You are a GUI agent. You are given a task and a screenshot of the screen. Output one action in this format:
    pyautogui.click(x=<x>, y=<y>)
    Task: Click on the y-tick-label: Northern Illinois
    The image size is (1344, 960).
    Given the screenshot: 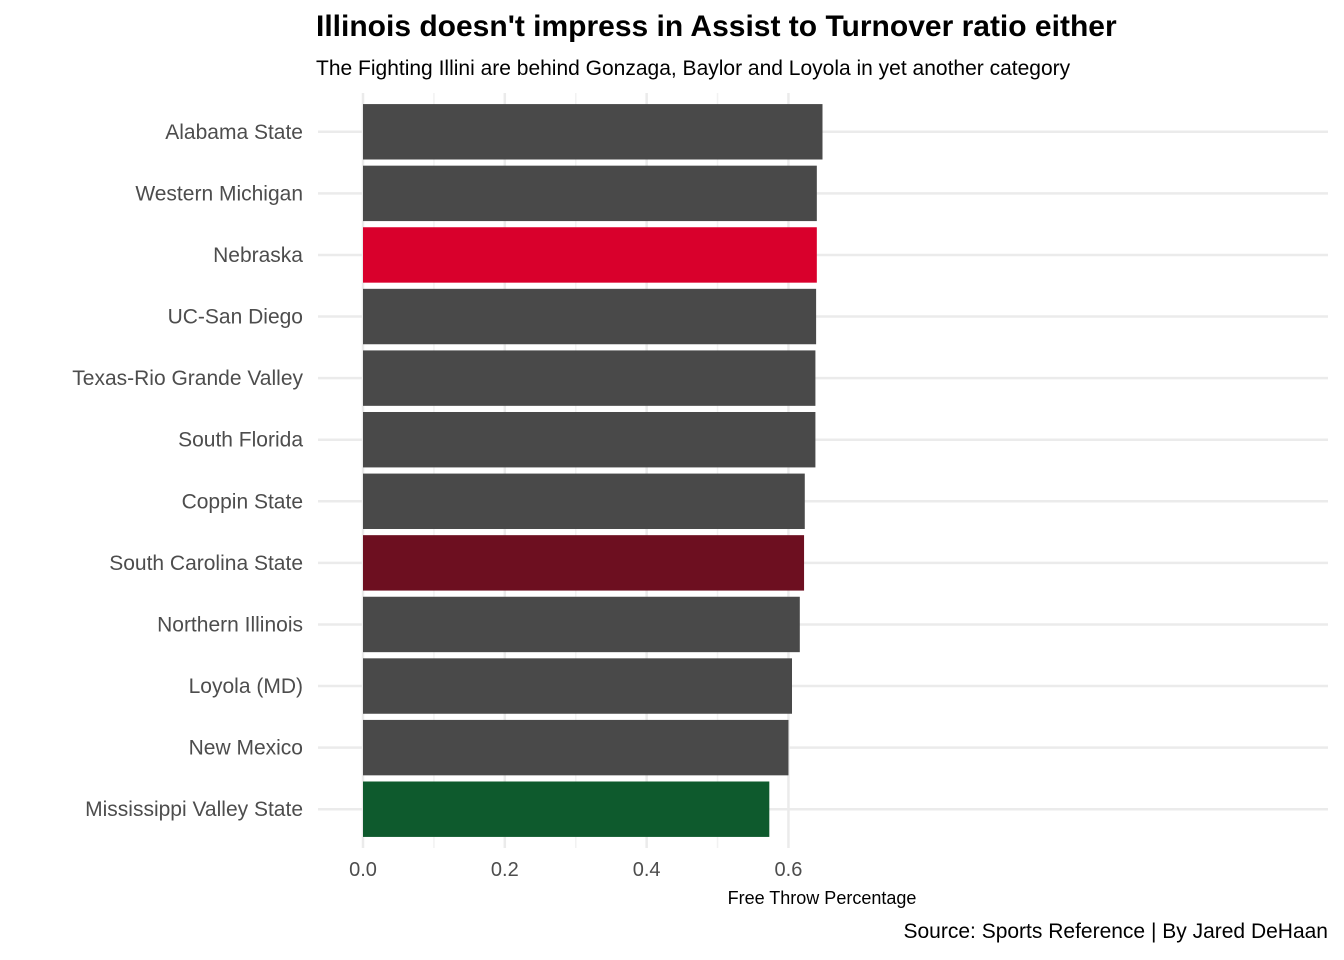 What is the action you would take?
    pyautogui.click(x=230, y=624)
    